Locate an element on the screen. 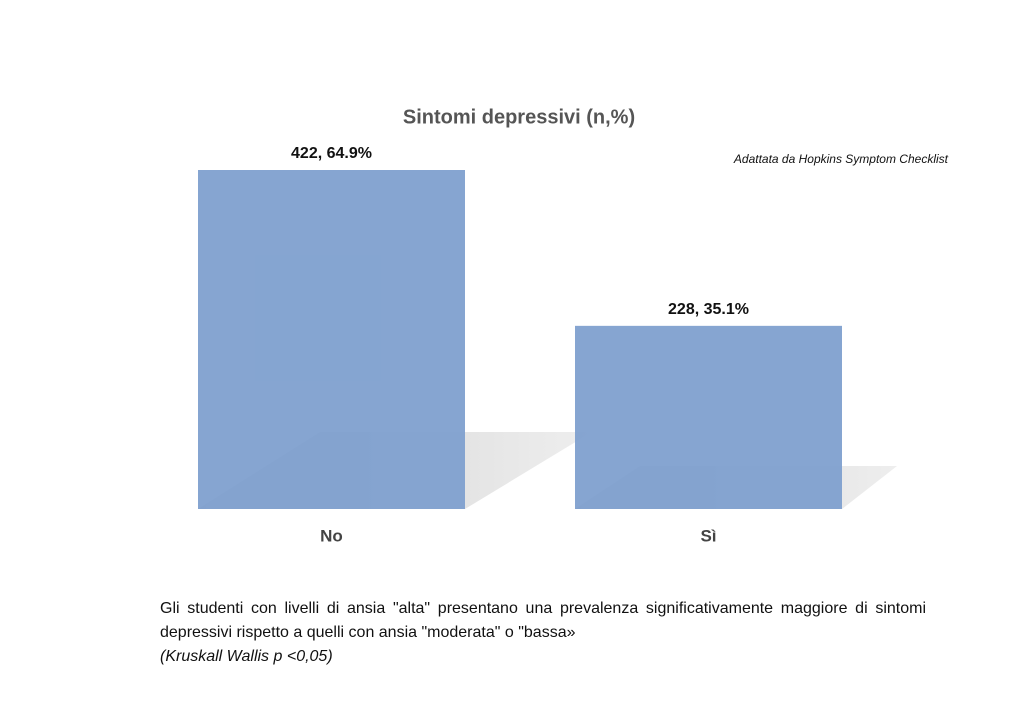 The height and width of the screenshot is (725, 1024). data-label: 228, 35.1% is located at coordinates (708, 309).